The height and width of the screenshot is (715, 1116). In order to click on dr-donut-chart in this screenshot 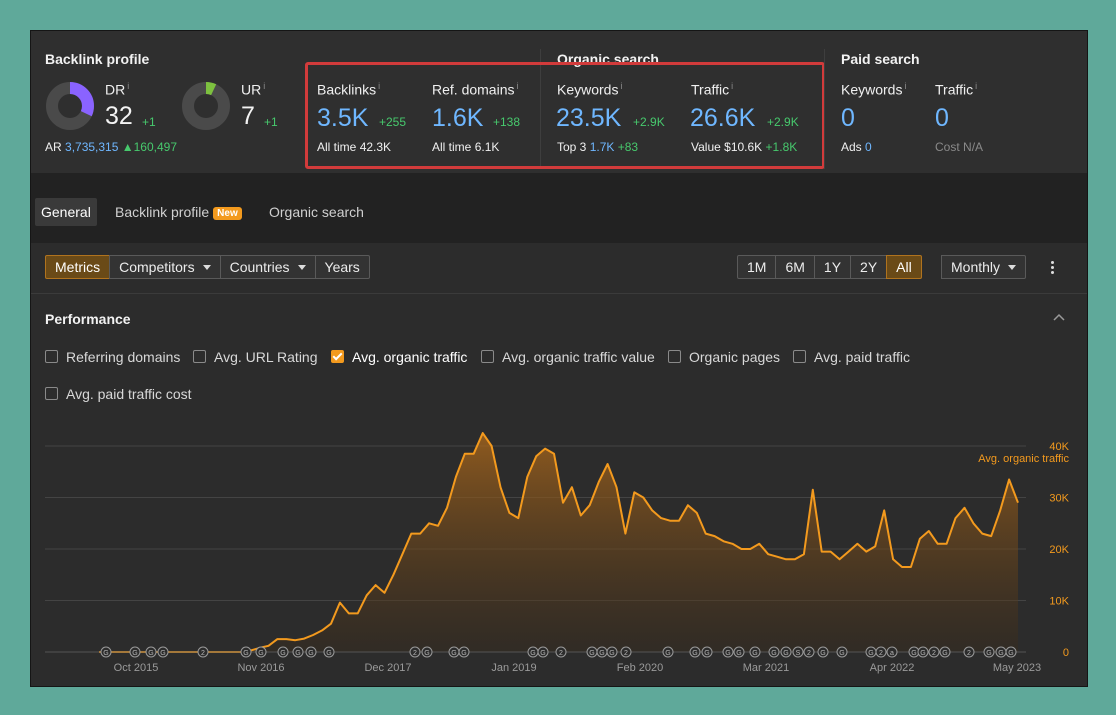, I will do `click(70, 106)`.